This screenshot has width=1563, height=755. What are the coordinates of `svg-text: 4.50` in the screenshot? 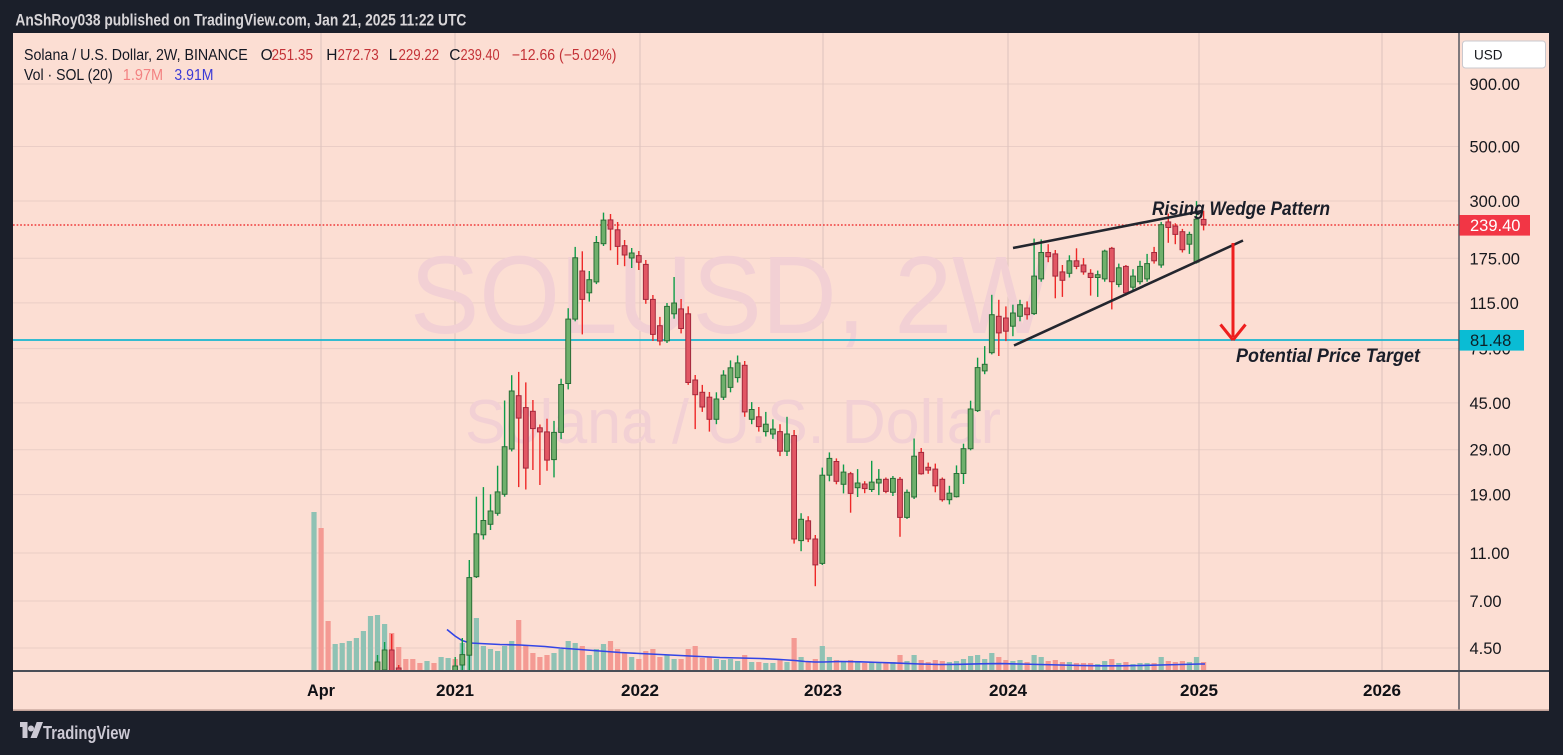 It's located at (1486, 649).